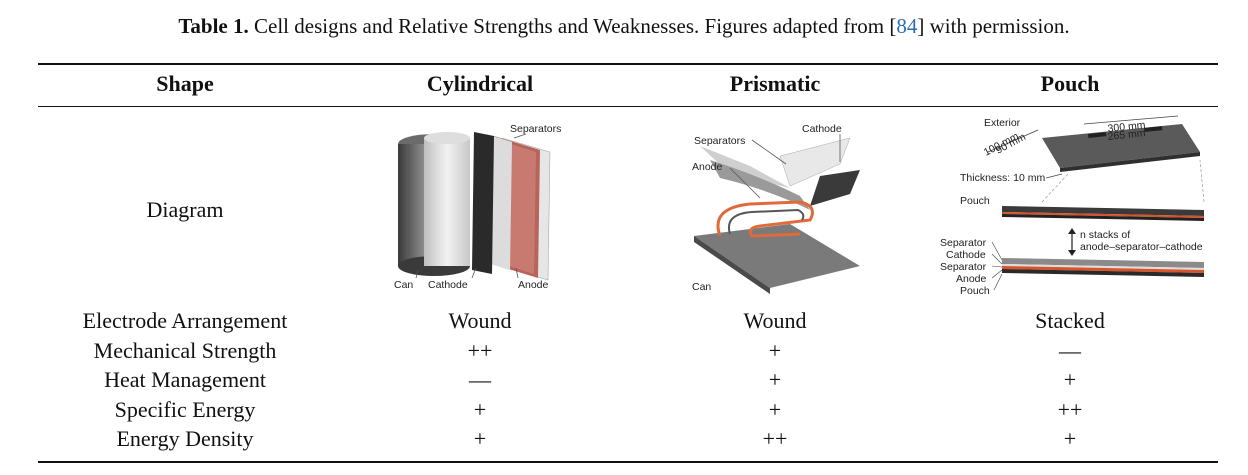 Image resolution: width=1248 pixels, height=475 pixels. Describe the element at coordinates (963, 243) in the screenshot. I see `label-separator-1: Separator` at that location.